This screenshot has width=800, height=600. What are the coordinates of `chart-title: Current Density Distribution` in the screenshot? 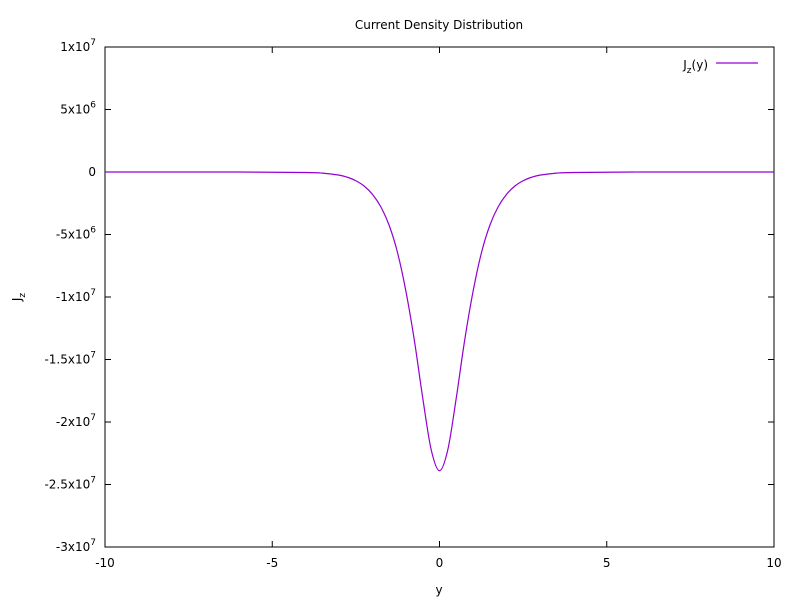 It's located at (439, 25).